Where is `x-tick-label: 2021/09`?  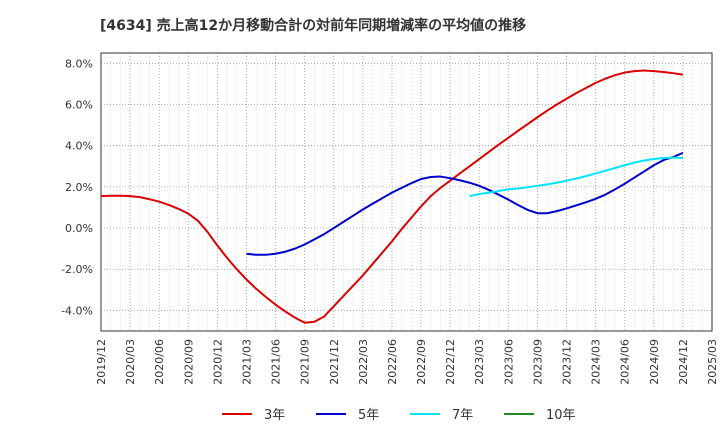
x-tick-label: 2021/09 is located at coordinates (305, 362).